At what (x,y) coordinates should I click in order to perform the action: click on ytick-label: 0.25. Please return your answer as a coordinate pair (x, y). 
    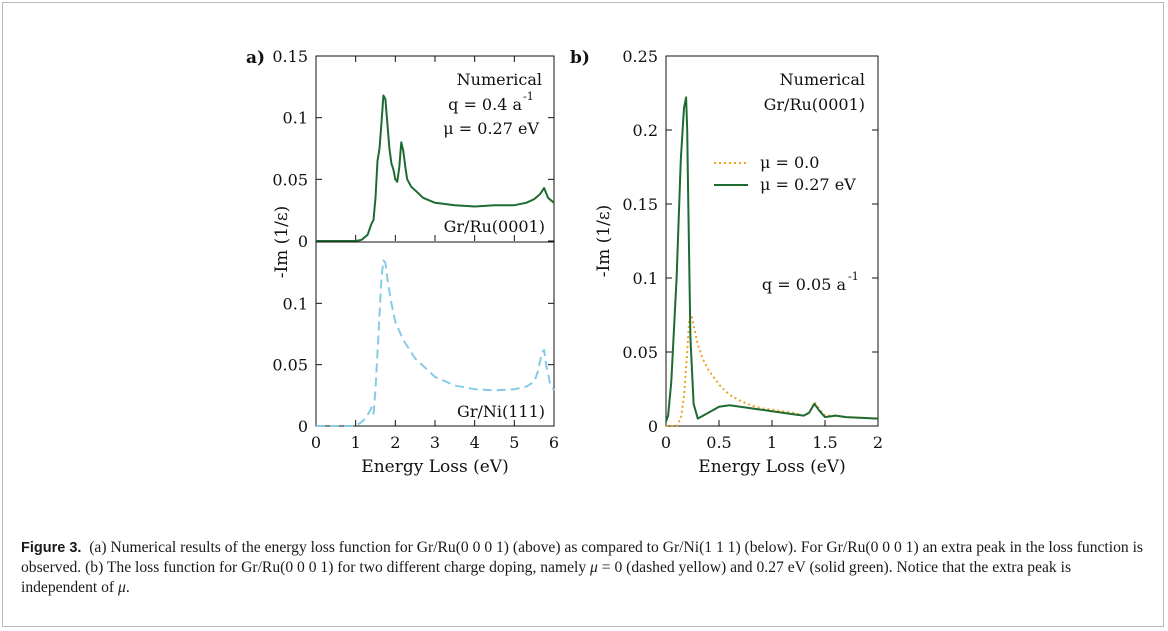
    Looking at the image, I should click on (640, 56).